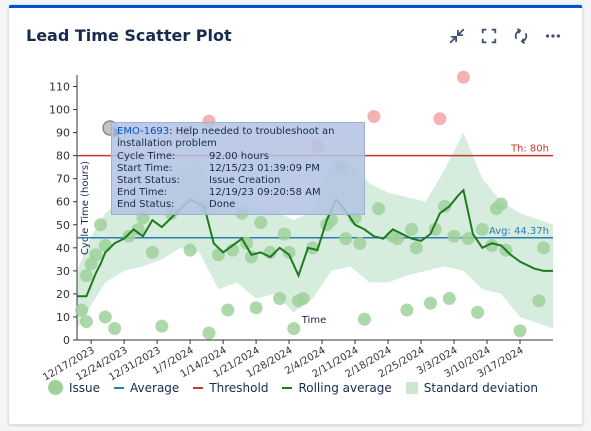  I want to click on y-tick-label: 60, so click(63, 202).